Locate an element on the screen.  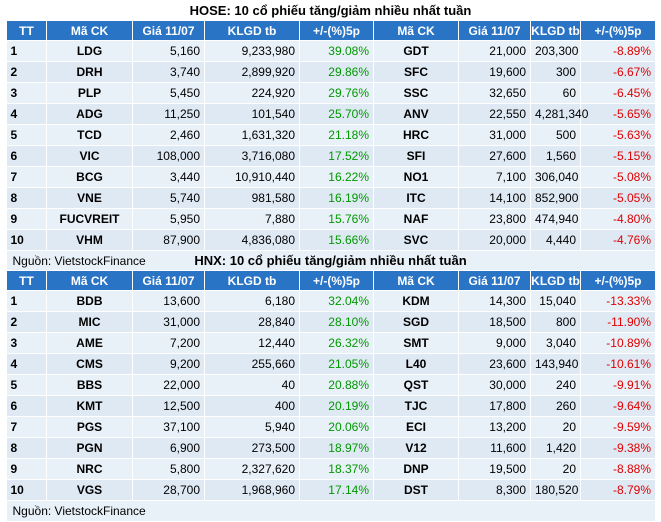
gainer-volume: 7,880 is located at coordinates (252, 219).